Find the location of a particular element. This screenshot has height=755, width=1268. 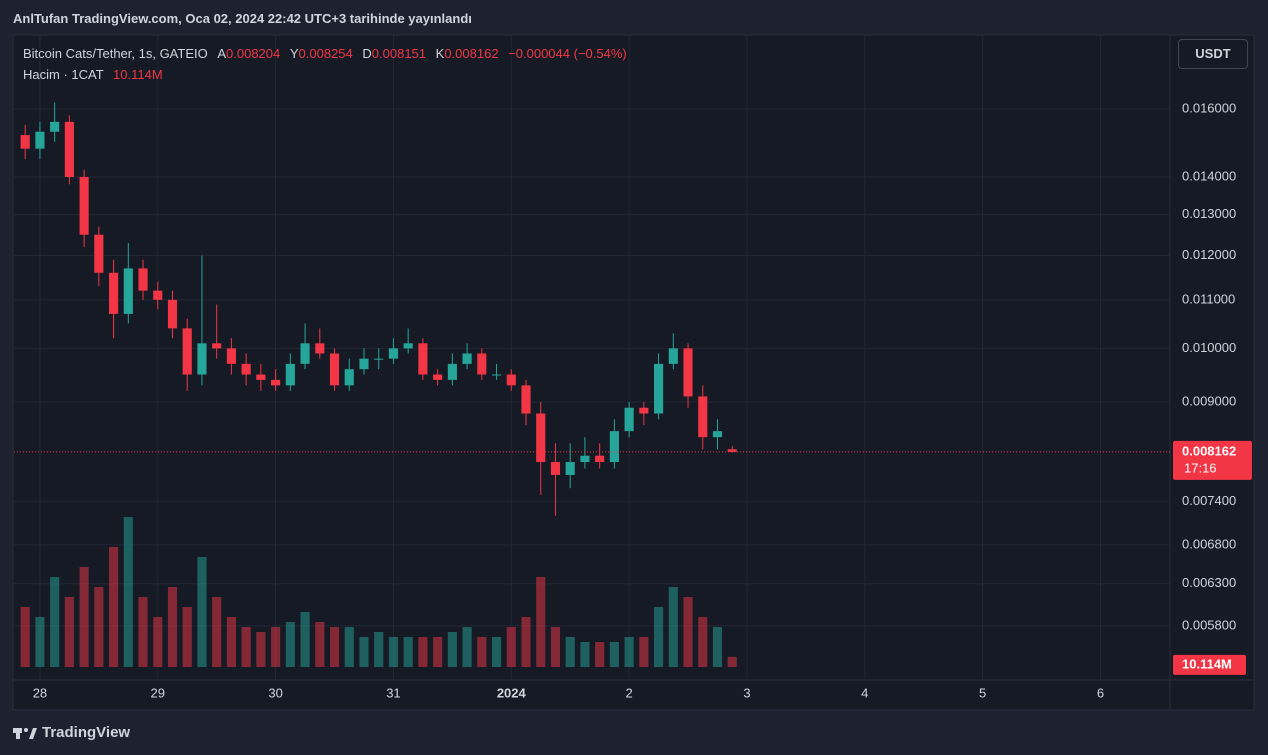

ohlc-value: 0.008151 is located at coordinates (399, 53).